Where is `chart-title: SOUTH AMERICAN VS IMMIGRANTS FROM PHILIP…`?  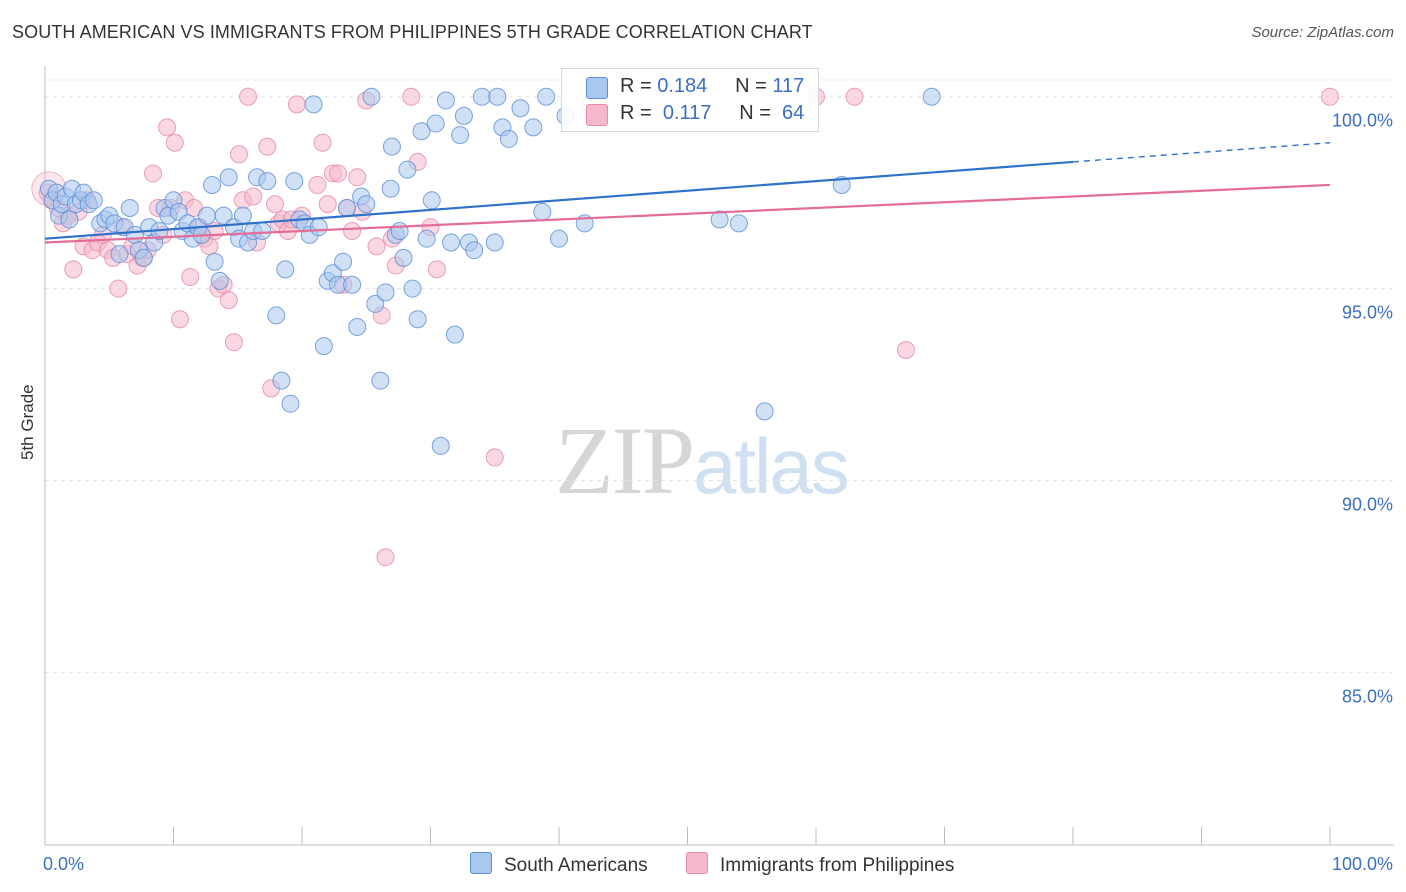
chart-title: SOUTH AMERICAN VS IMMIGRANTS FROM PHILIP… is located at coordinates (412, 32).